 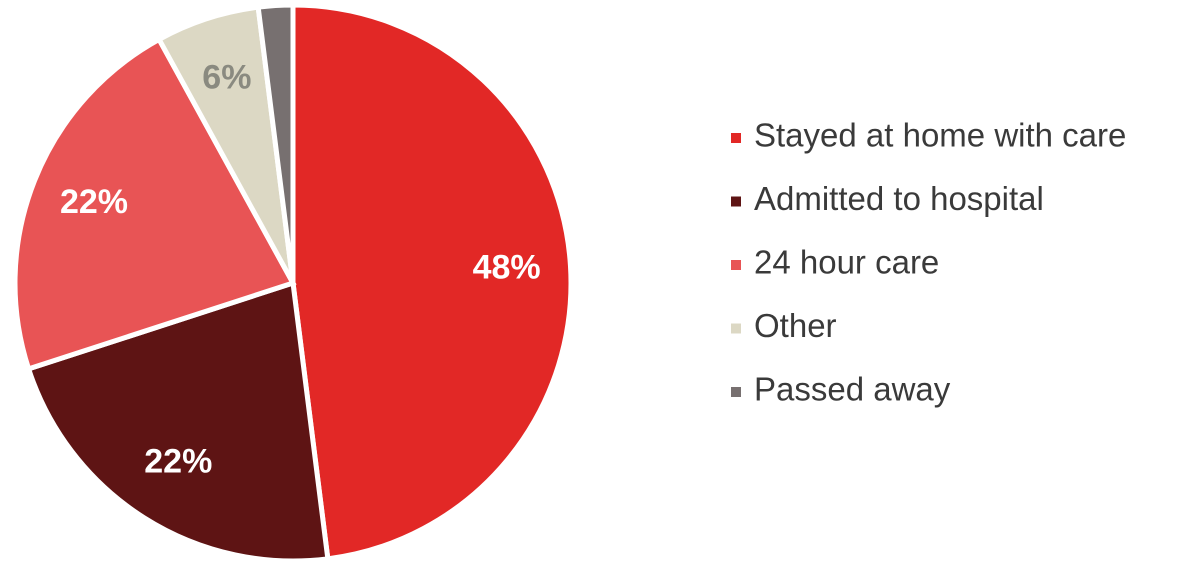 What do you see at coordinates (852, 389) in the screenshot?
I see `legend-text: Passed away` at bounding box center [852, 389].